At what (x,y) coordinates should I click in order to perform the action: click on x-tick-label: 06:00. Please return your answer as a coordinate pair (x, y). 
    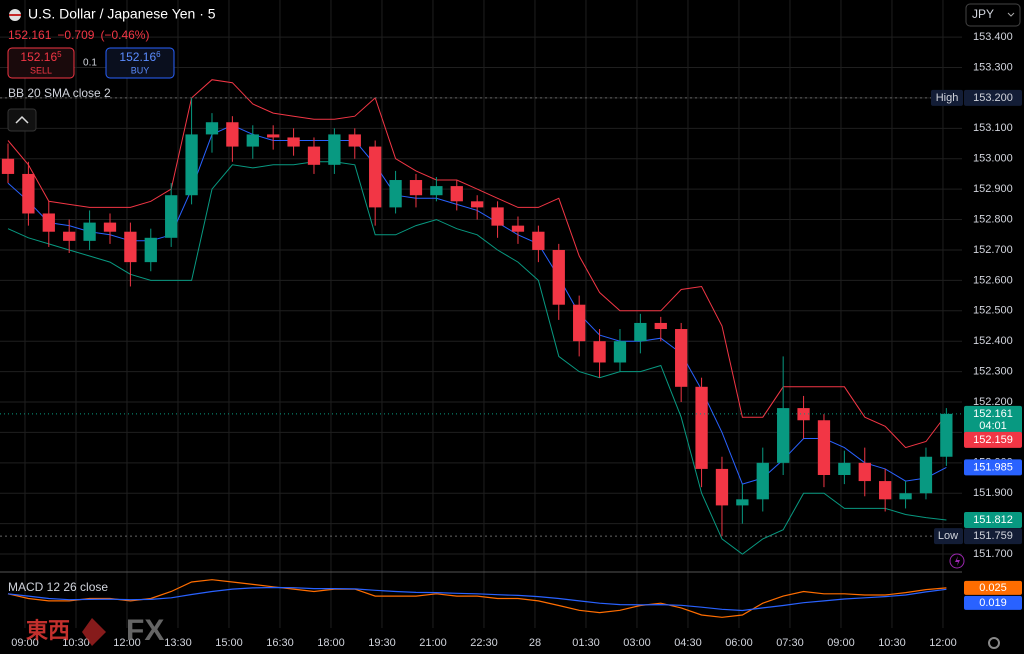
    Looking at the image, I should click on (739, 643).